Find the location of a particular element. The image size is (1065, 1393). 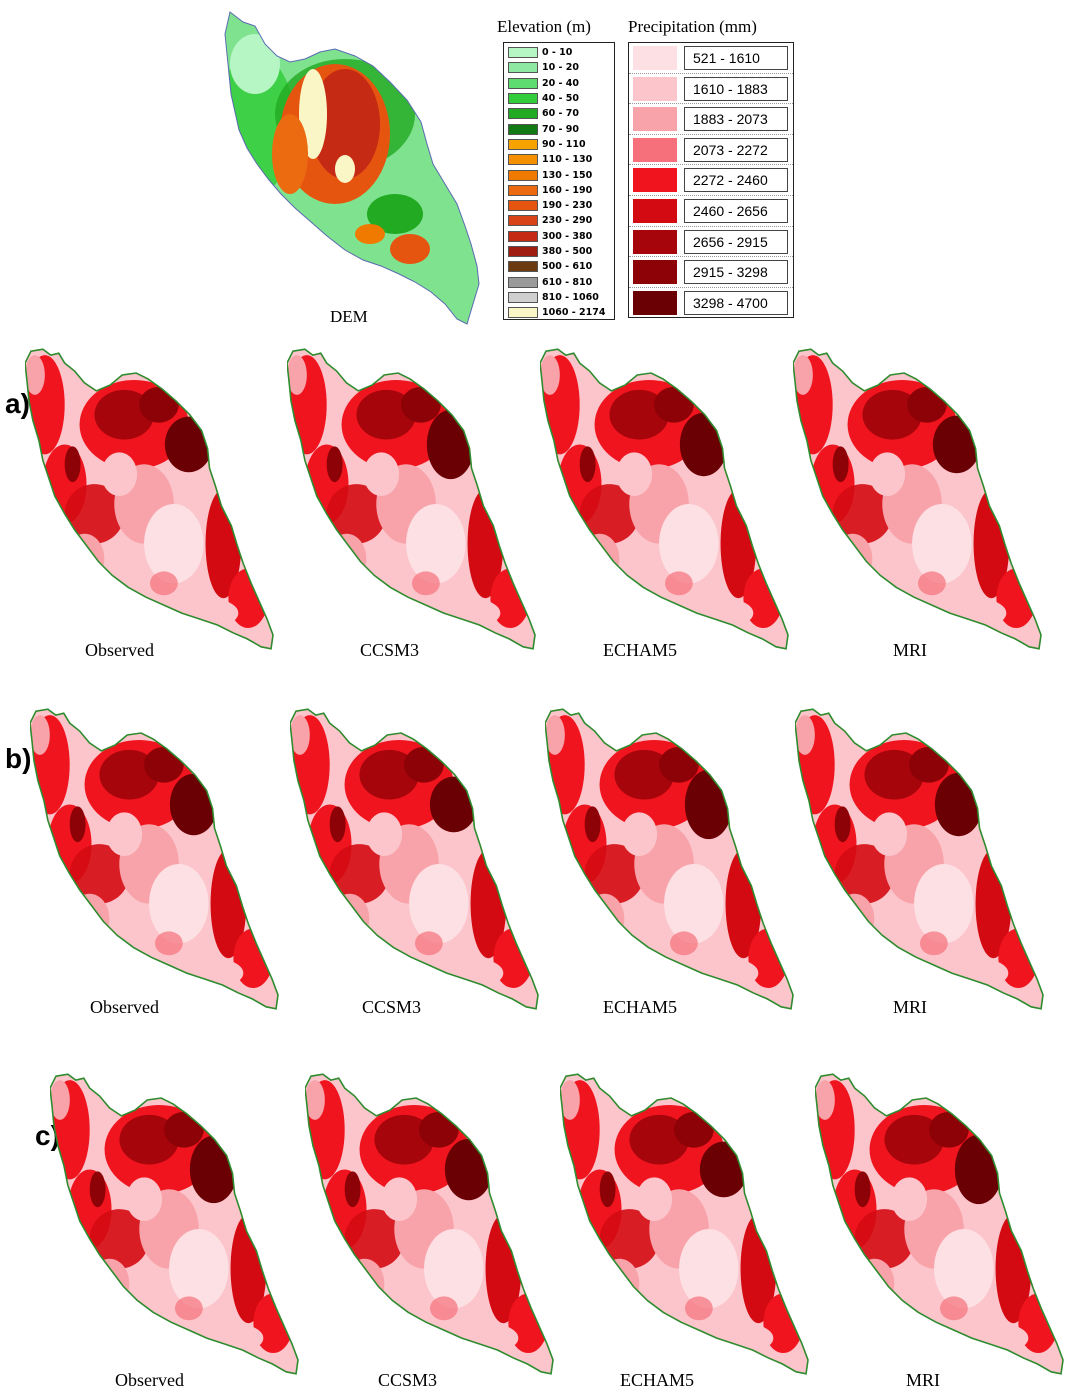

precipitation-legend-title: Precipitation (mm) is located at coordinates (692, 26).